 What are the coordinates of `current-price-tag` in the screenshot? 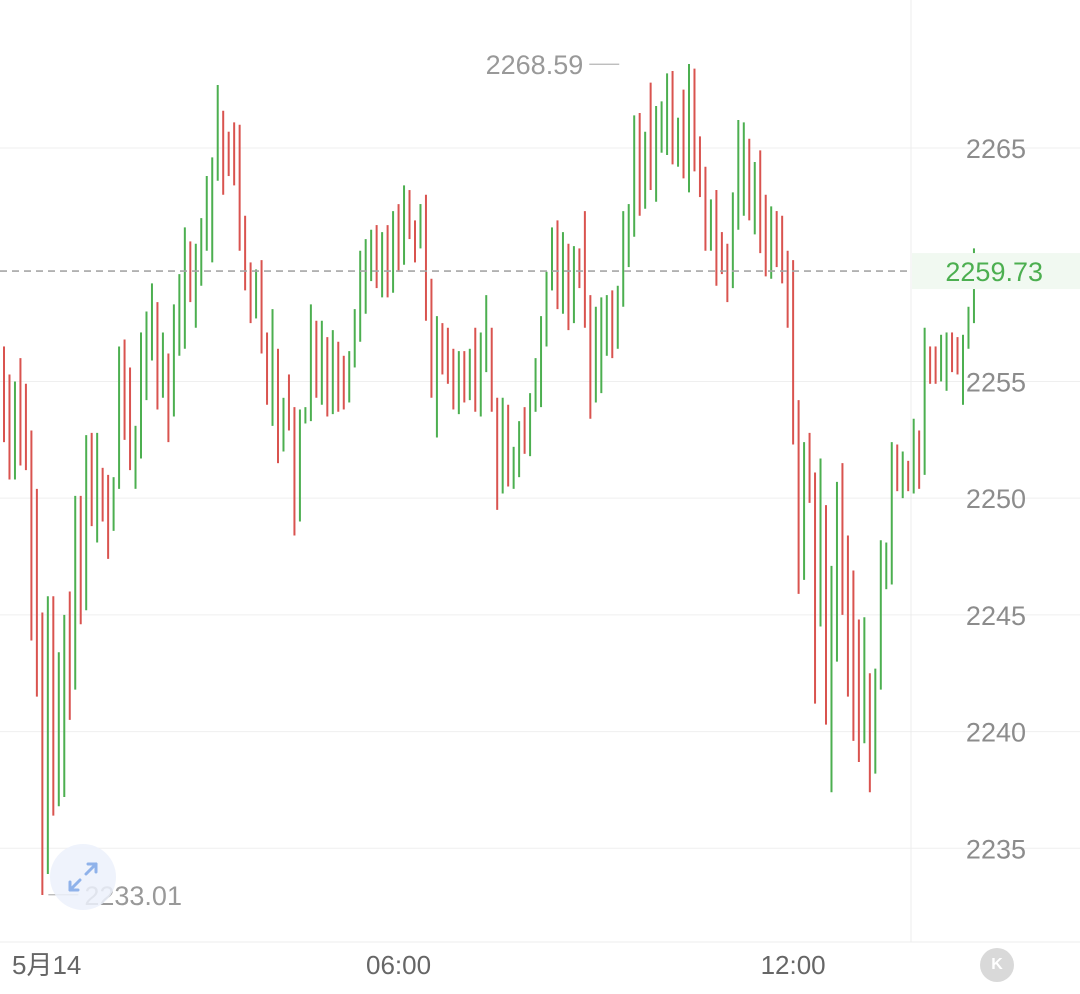 It's located at (996, 271).